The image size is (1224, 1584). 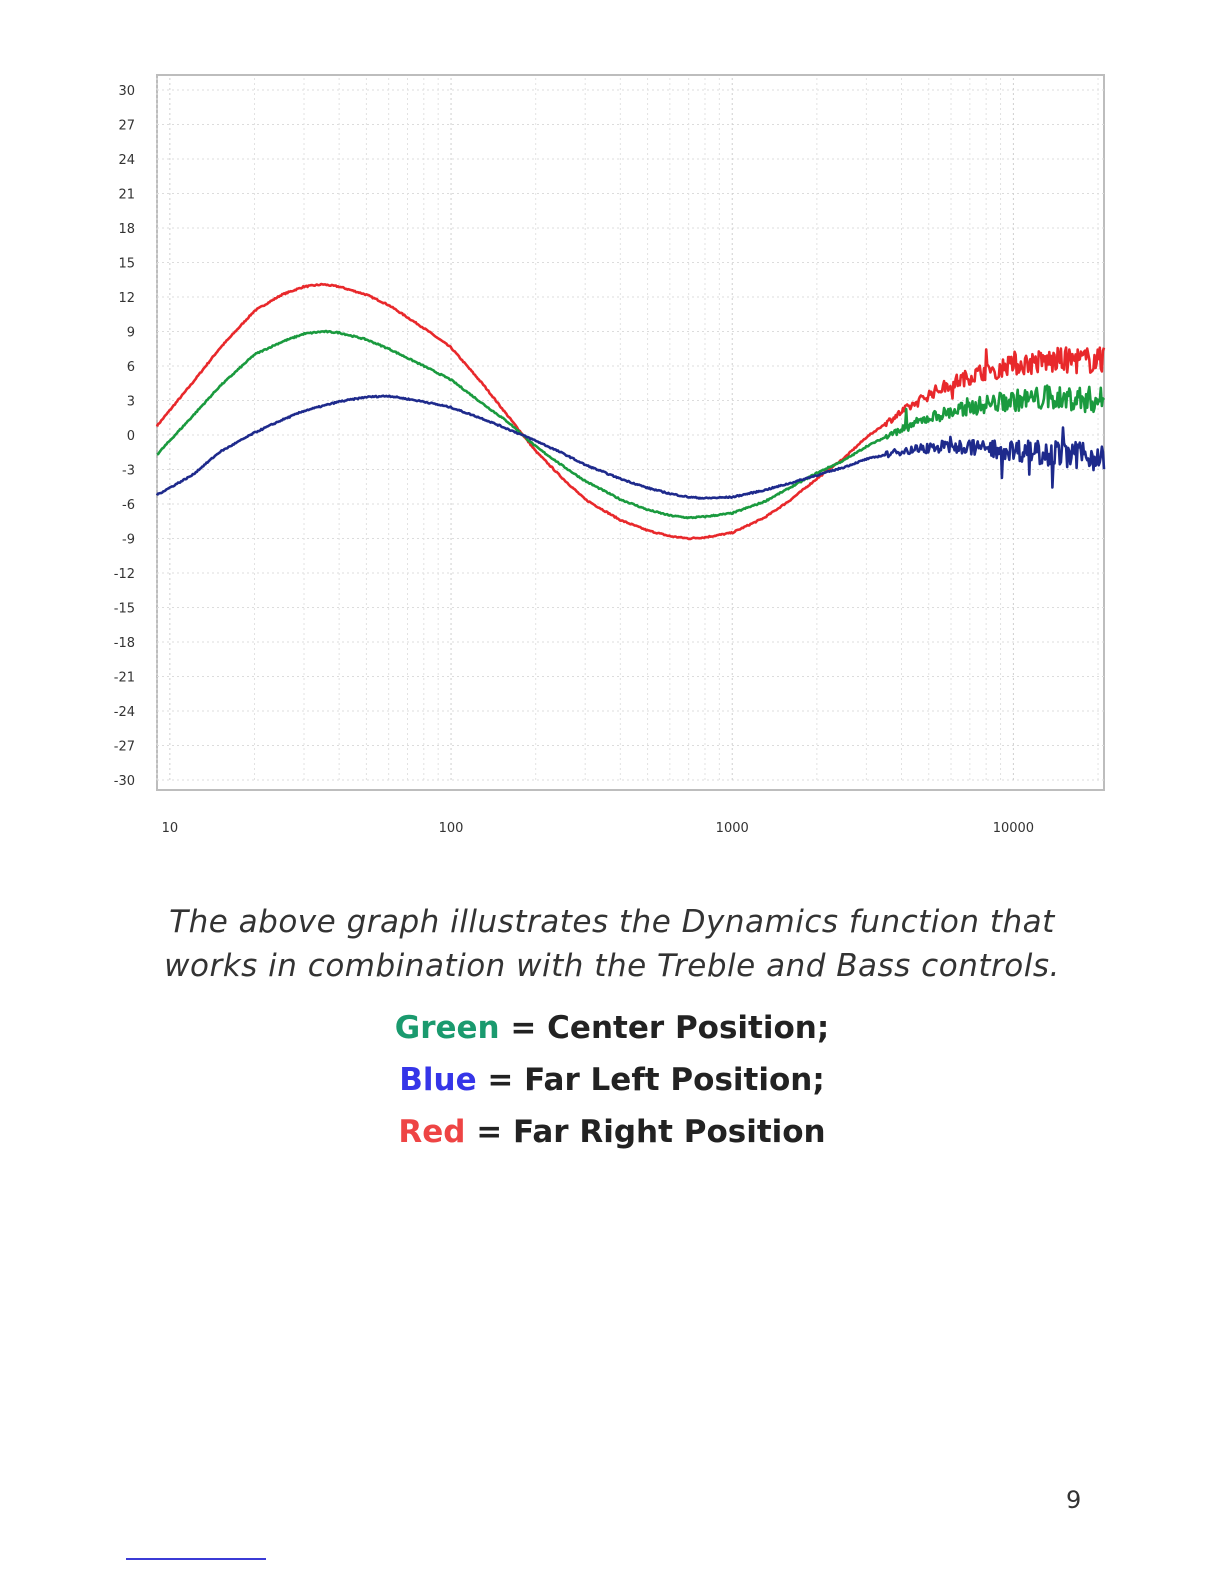 I want to click on y-tick-label: 15, so click(x=126, y=264).